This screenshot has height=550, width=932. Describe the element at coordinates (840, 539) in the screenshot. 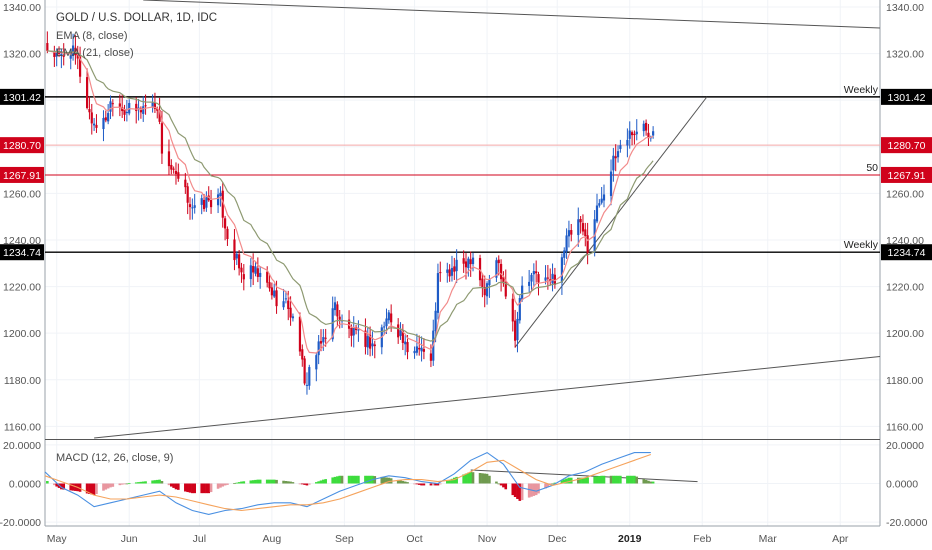

I see `time-tick: Apr` at that location.